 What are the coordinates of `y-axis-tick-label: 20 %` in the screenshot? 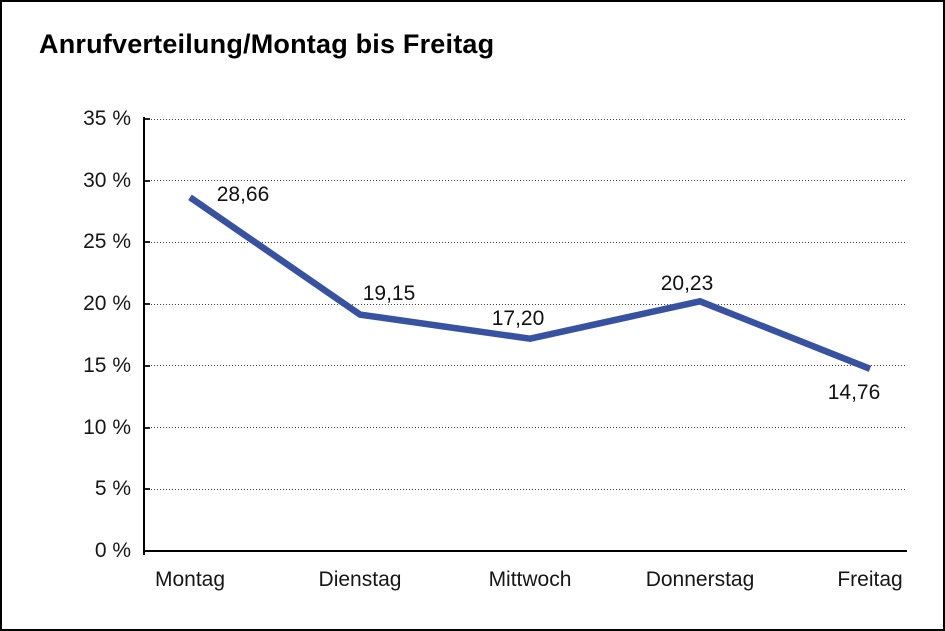 It's located at (107, 304).